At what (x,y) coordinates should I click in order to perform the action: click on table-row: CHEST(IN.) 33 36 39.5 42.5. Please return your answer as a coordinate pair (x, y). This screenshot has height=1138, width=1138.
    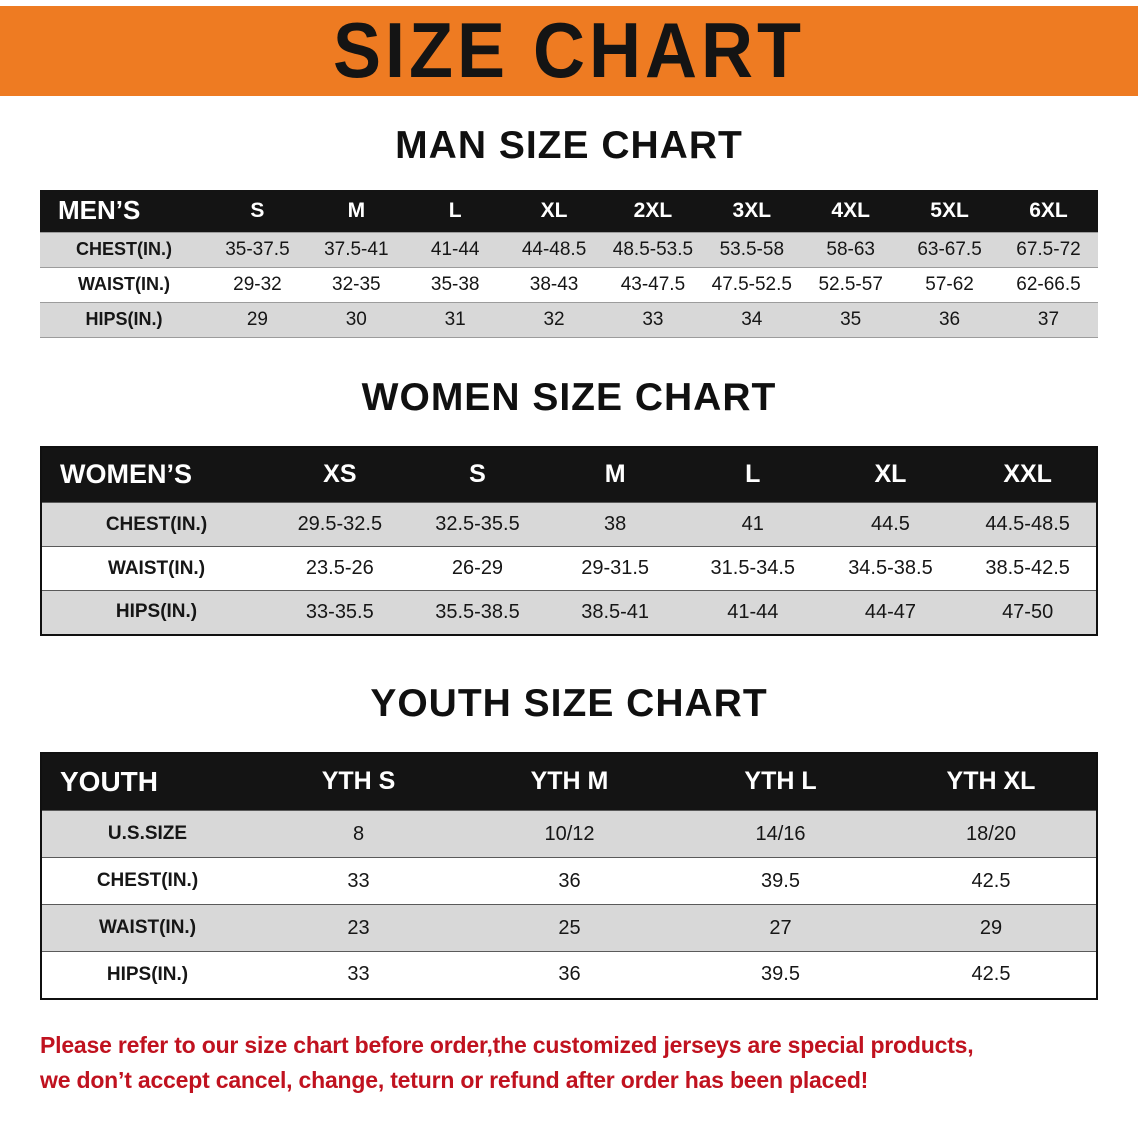
    Looking at the image, I should click on (569, 881).